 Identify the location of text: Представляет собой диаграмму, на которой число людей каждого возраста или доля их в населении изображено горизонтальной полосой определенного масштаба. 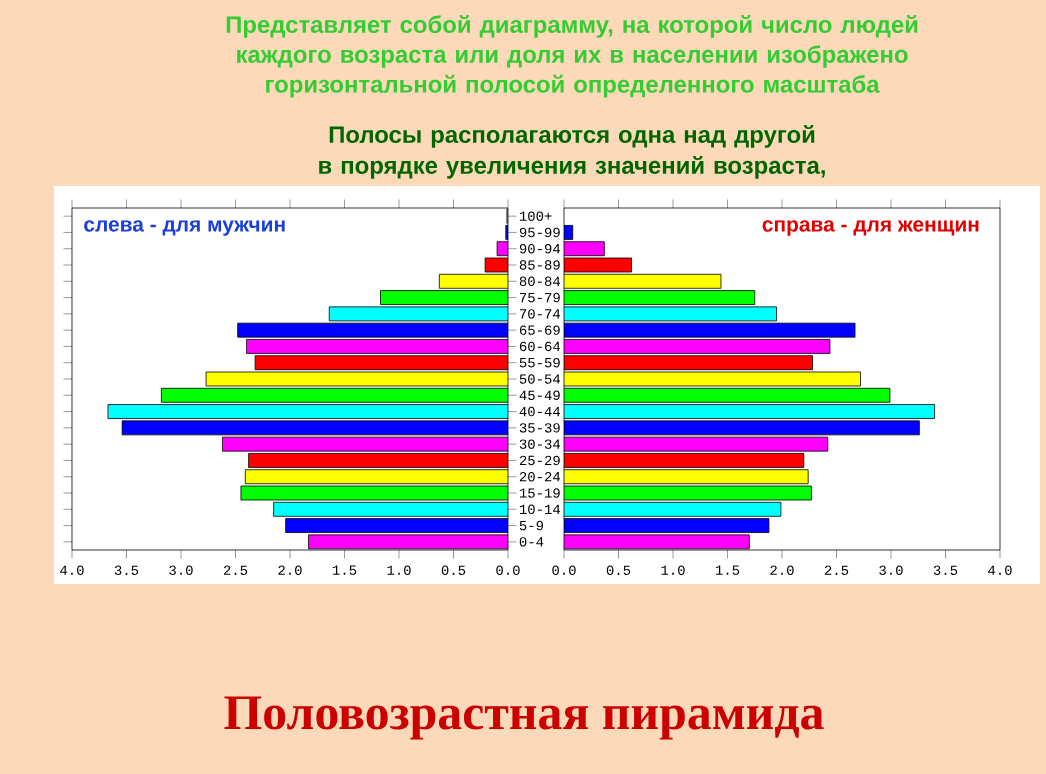
(572, 56).